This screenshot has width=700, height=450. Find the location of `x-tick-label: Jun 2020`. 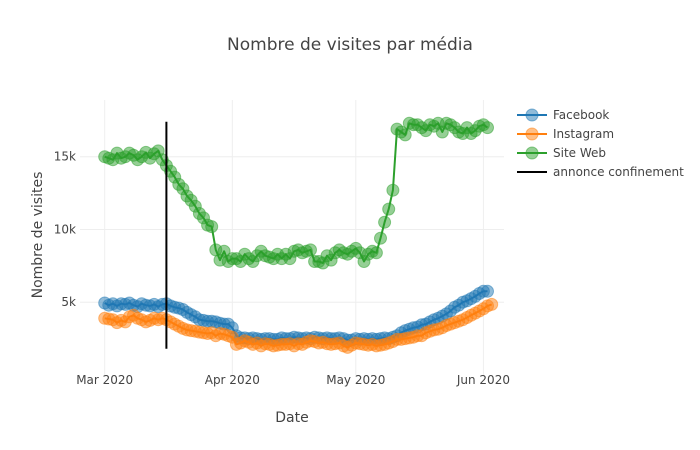

x-tick-label: Jun 2020 is located at coordinates (483, 380).